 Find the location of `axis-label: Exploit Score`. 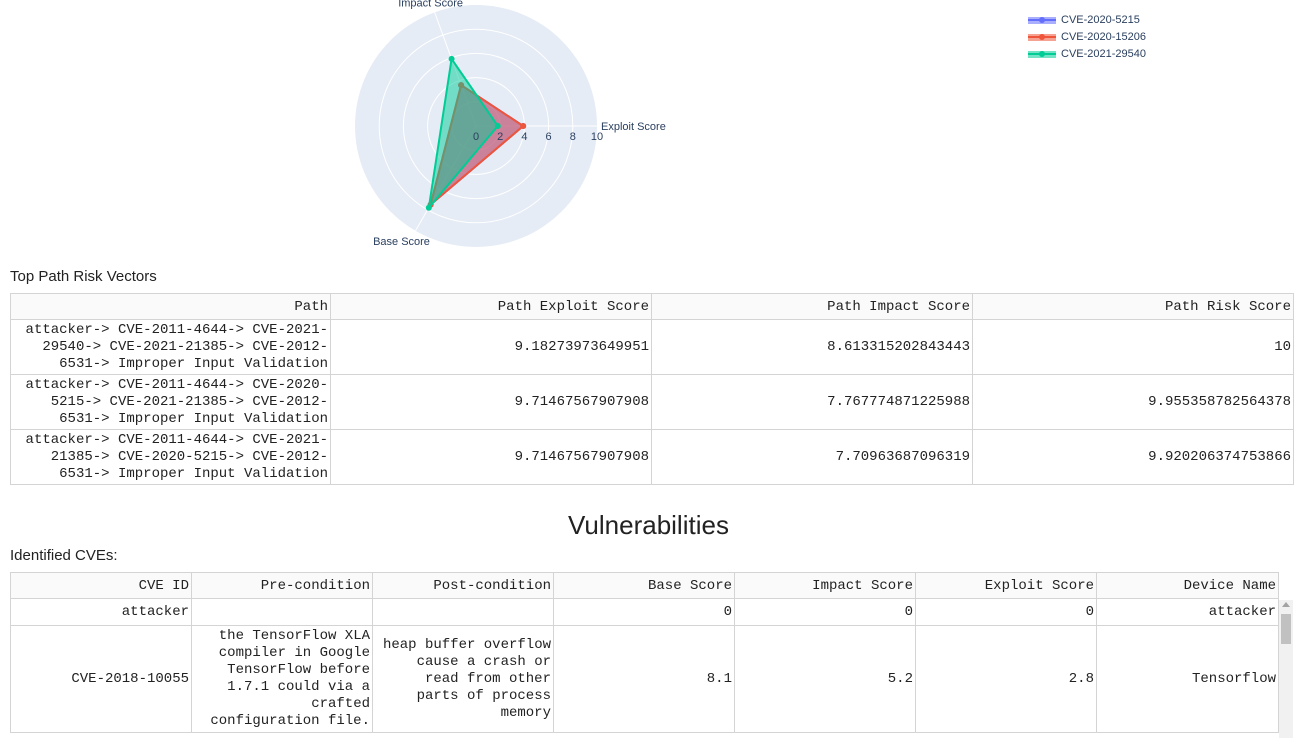

axis-label: Exploit Score is located at coordinates (633, 127).